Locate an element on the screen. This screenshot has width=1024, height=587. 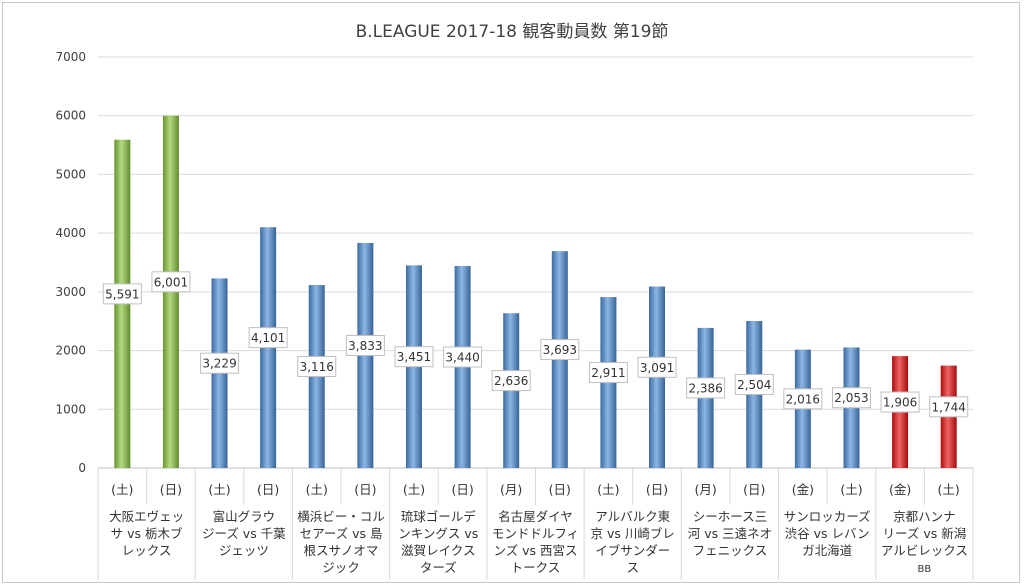
matchup-label: レックス is located at coordinates (147, 550).